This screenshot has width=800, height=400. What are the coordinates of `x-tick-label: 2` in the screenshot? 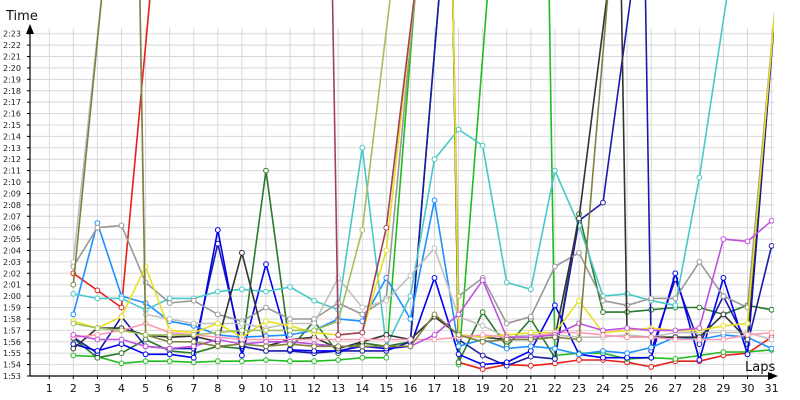 It's located at (73, 388).